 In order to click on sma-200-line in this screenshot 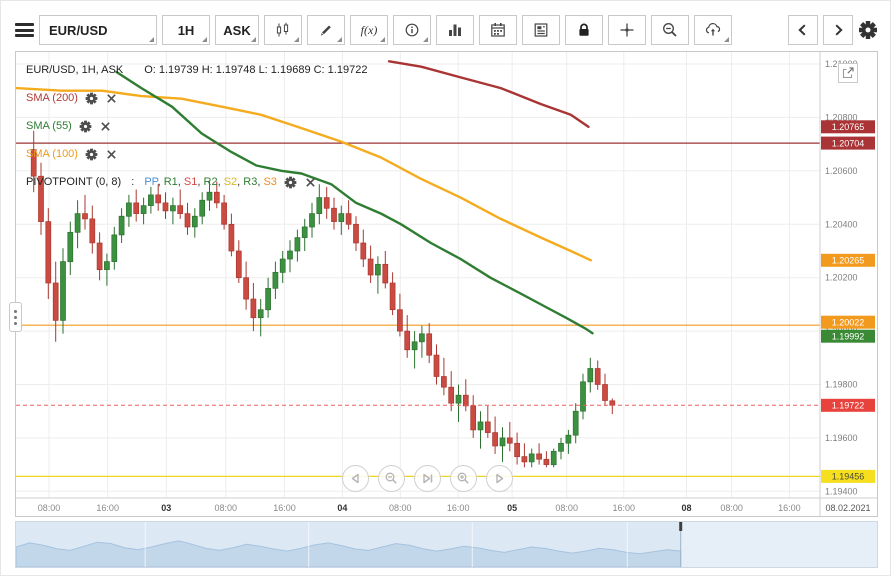, I will do `click(488, 94)`.